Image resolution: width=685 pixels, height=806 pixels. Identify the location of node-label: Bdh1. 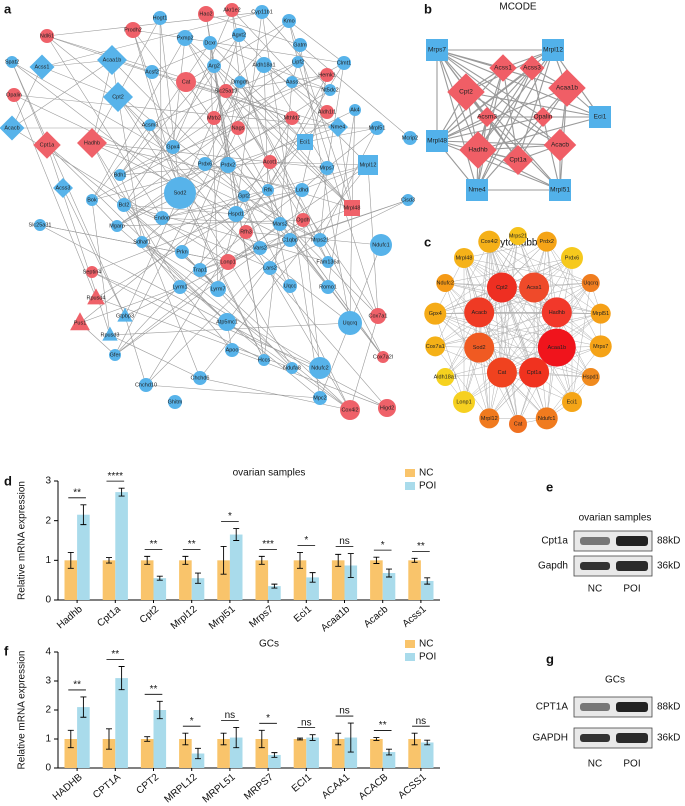
(120, 175).